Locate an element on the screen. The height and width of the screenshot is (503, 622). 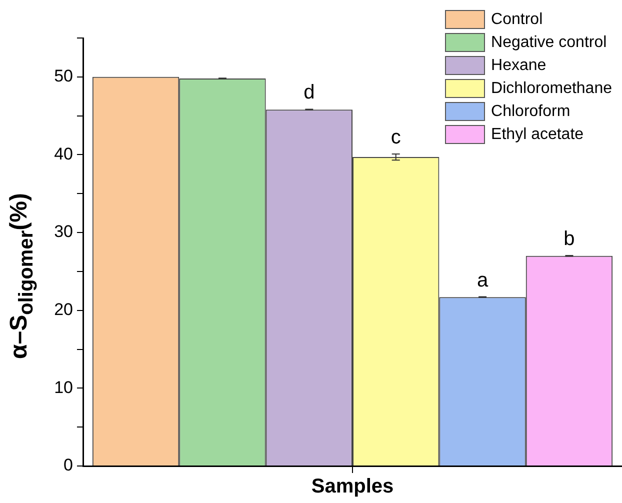
legend-label: Chloroform is located at coordinates (530, 111).